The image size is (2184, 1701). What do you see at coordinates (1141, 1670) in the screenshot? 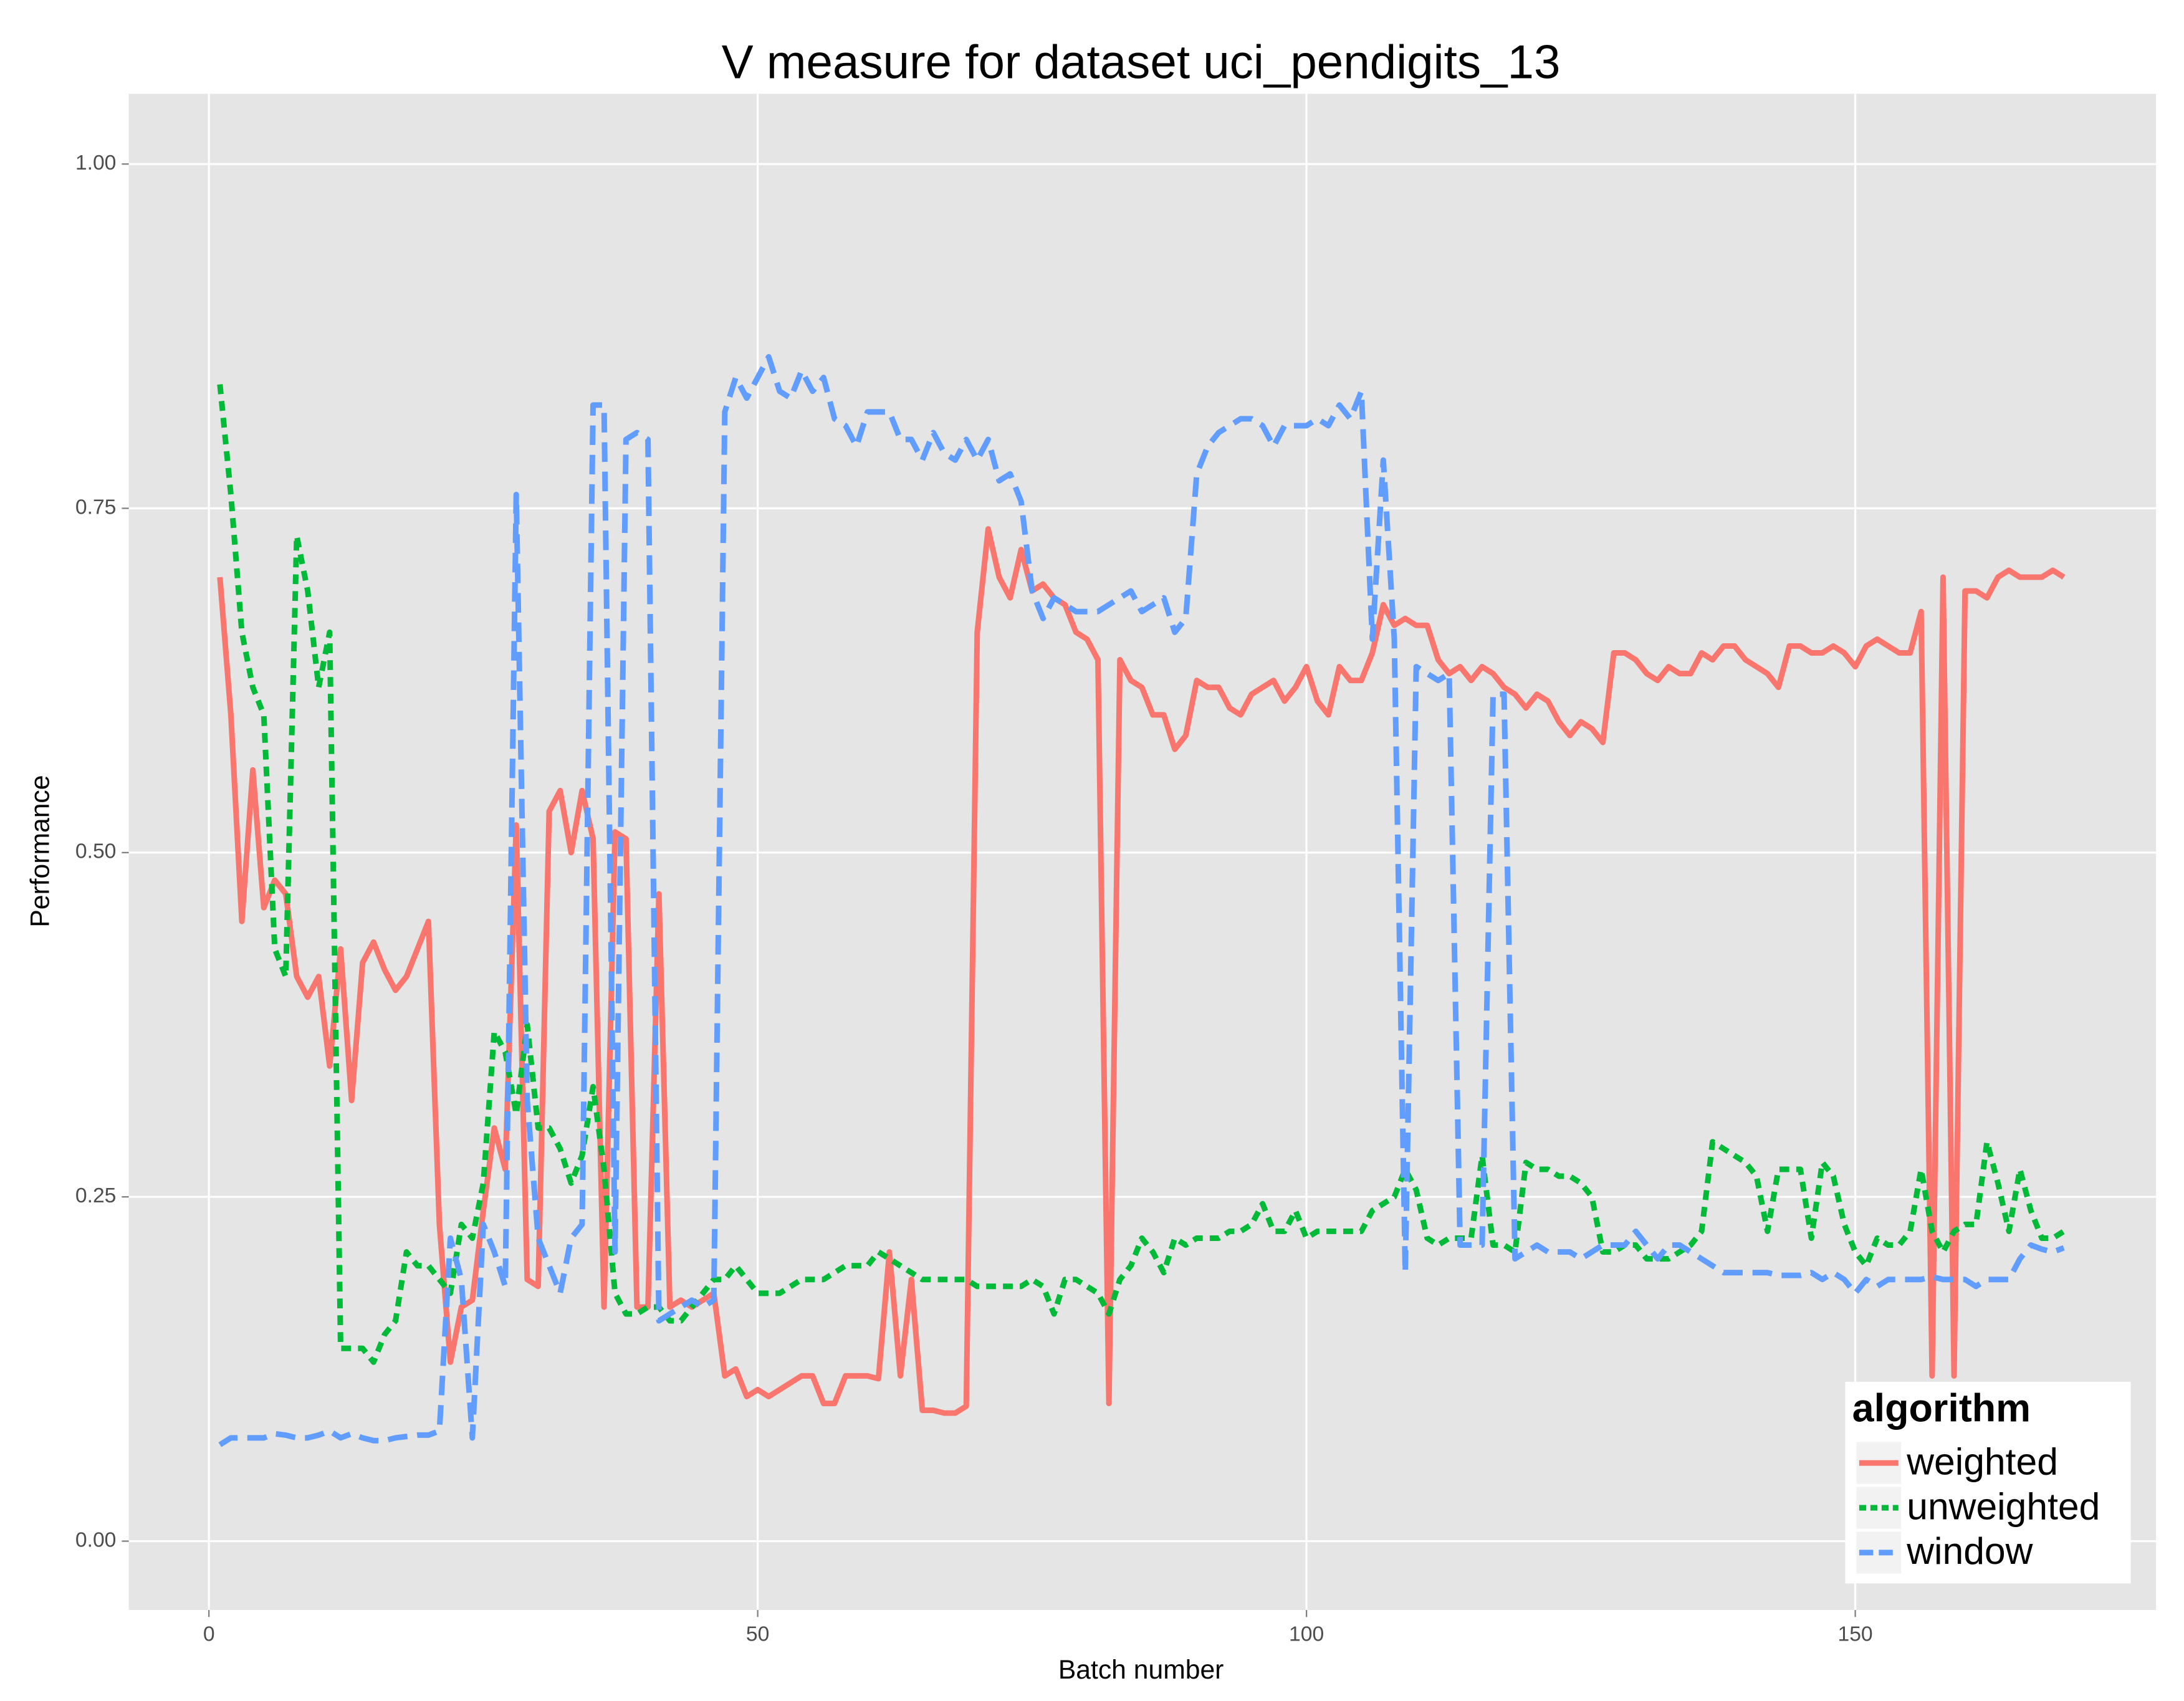
I see `x-axis-label: Batch number` at bounding box center [1141, 1670].